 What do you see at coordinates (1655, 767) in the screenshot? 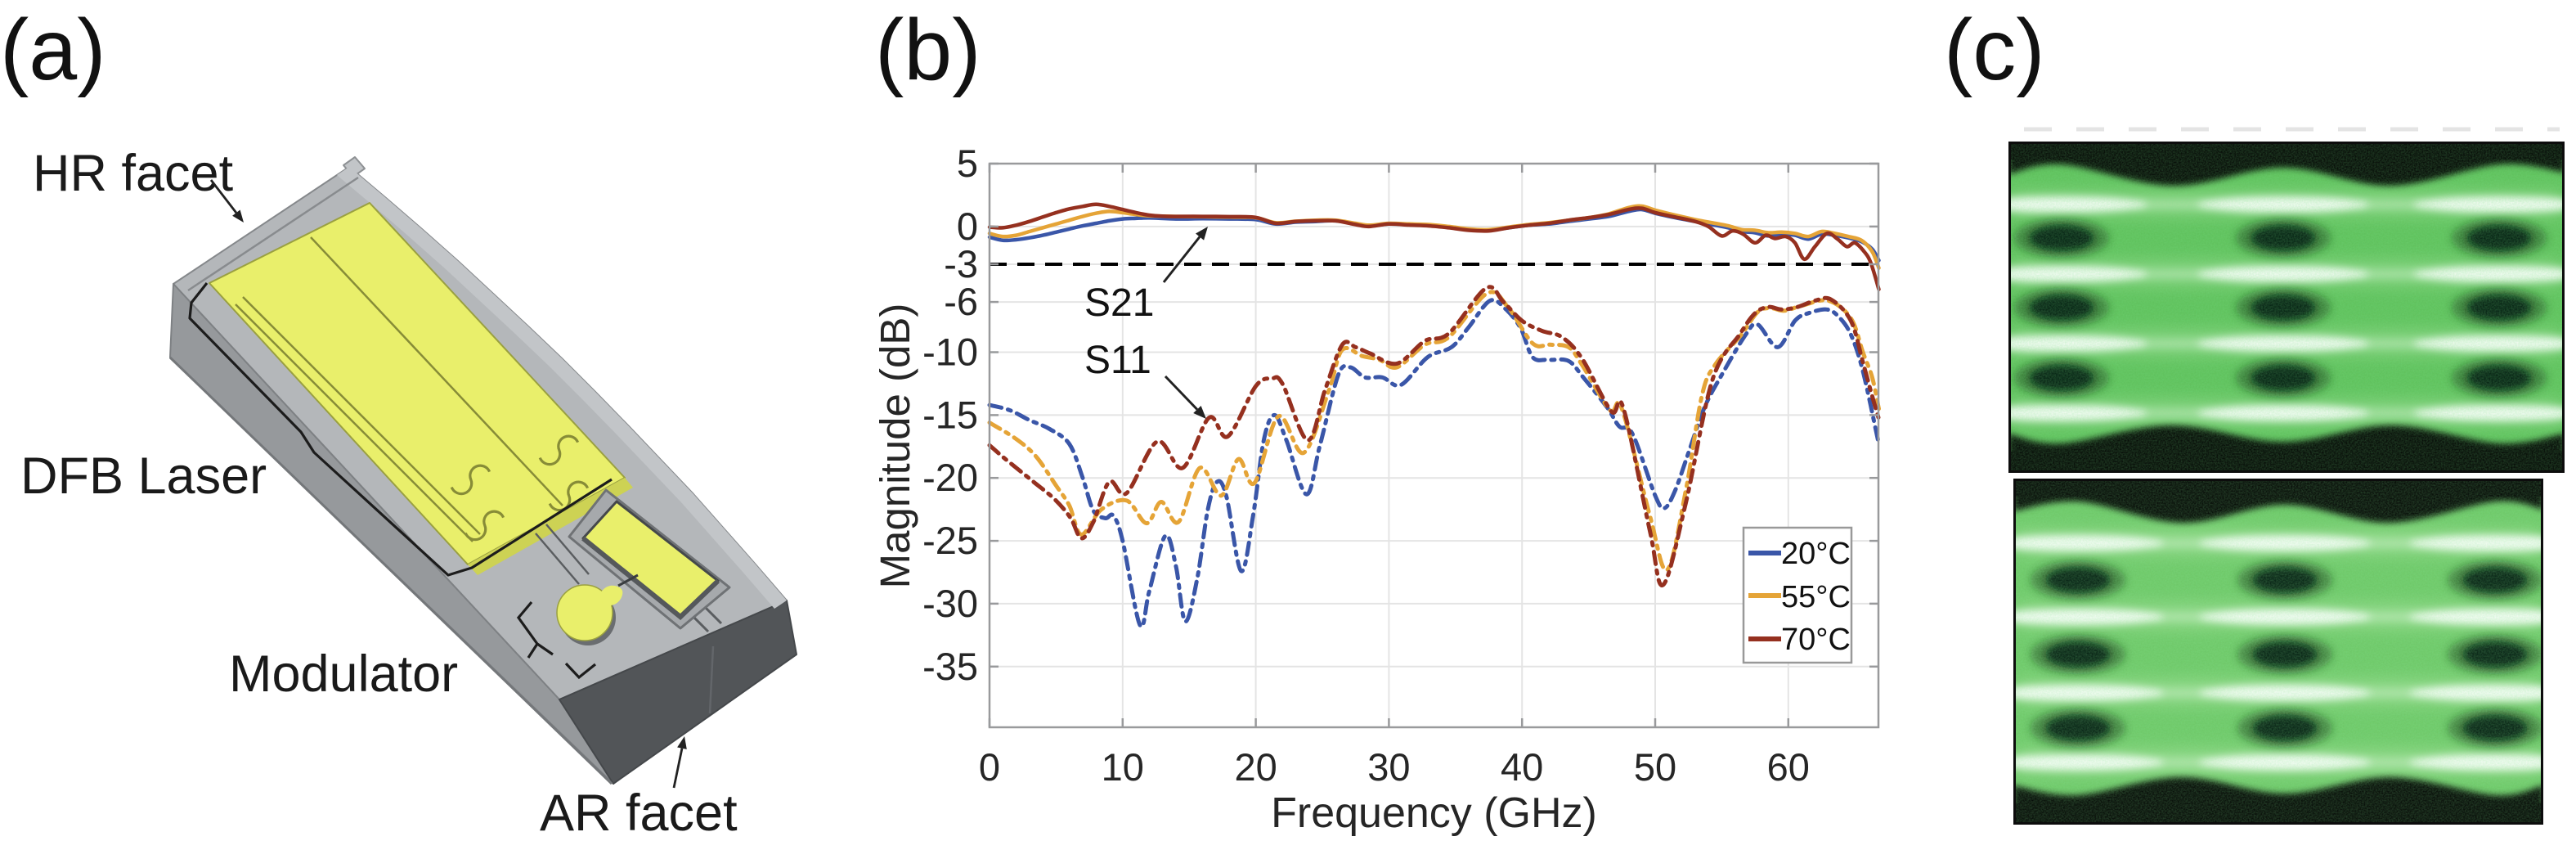
I see `svg-text: 50` at bounding box center [1655, 767].